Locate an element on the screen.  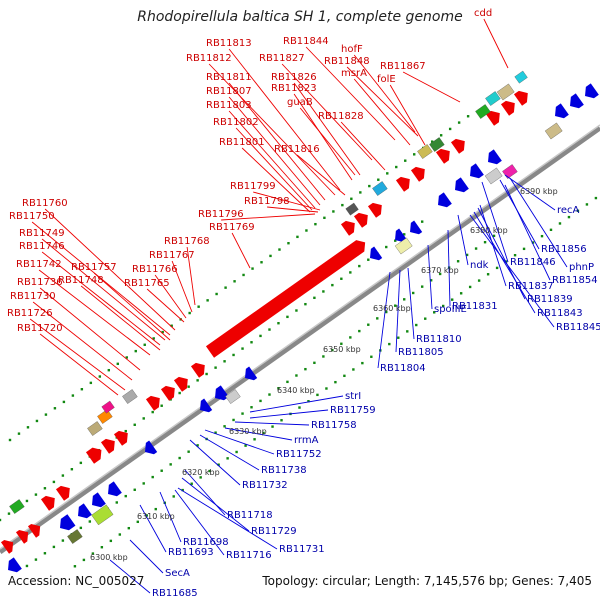
gene-label: RB11760 is located at coordinates (45, 203).